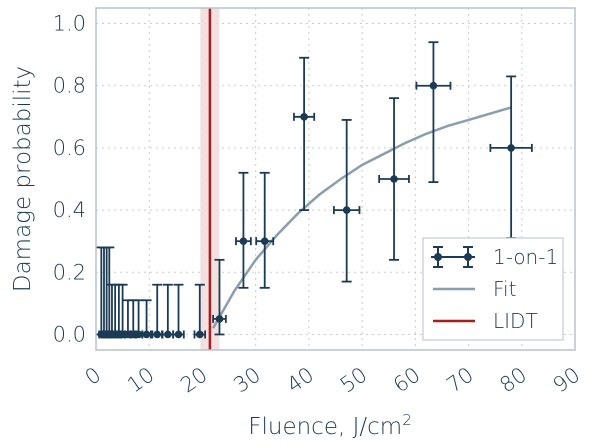  What do you see at coordinates (325, 427) in the screenshot?
I see `x-axis-label-text: Fluence, J/cm` at bounding box center [325, 427].